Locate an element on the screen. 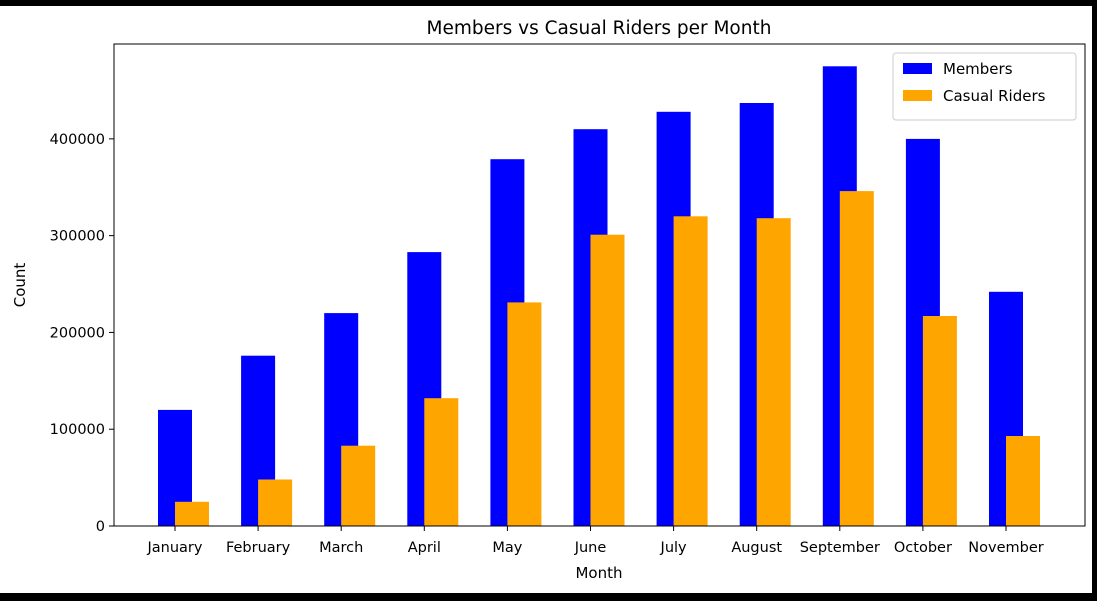 The width and height of the screenshot is (1097, 601). bar-casual-riders-september is located at coordinates (856, 358).